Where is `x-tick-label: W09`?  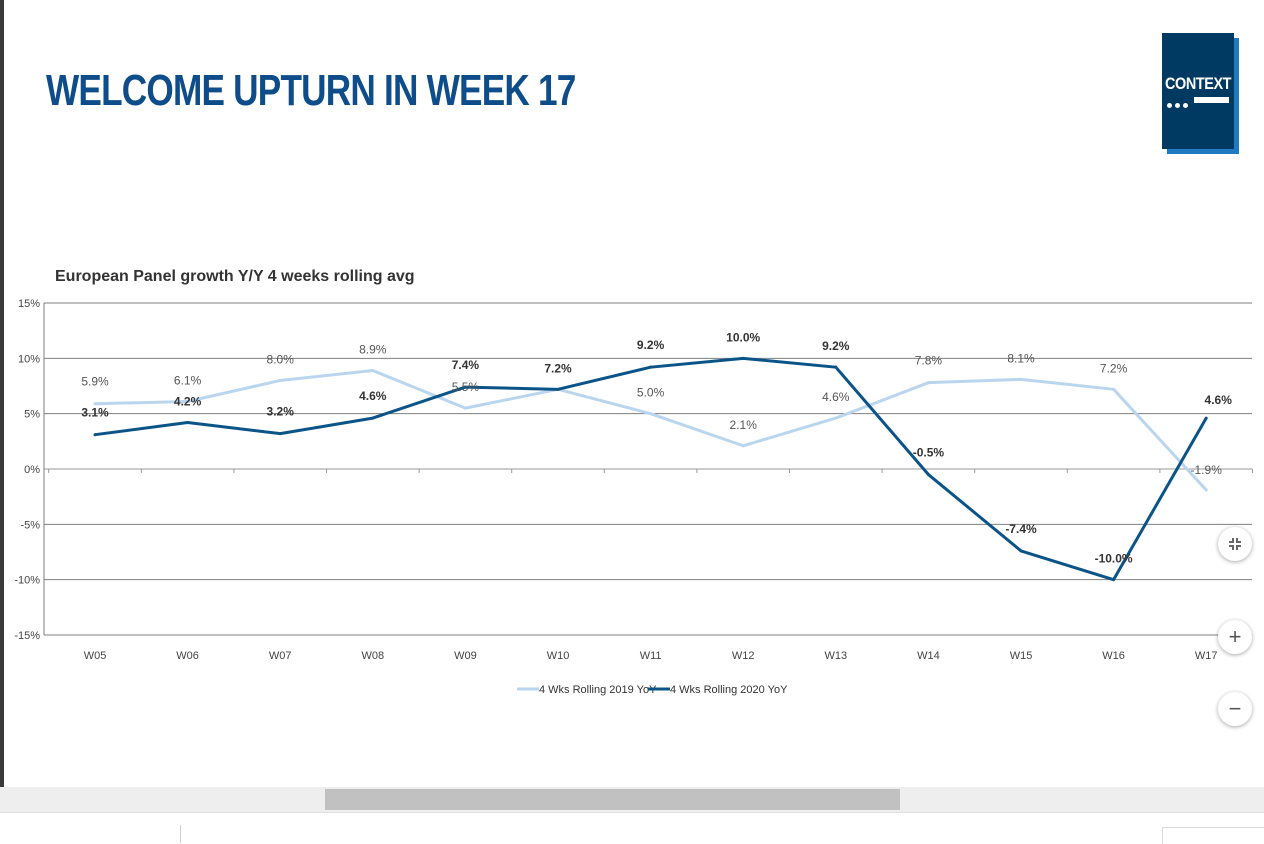 x-tick-label: W09 is located at coordinates (465, 656).